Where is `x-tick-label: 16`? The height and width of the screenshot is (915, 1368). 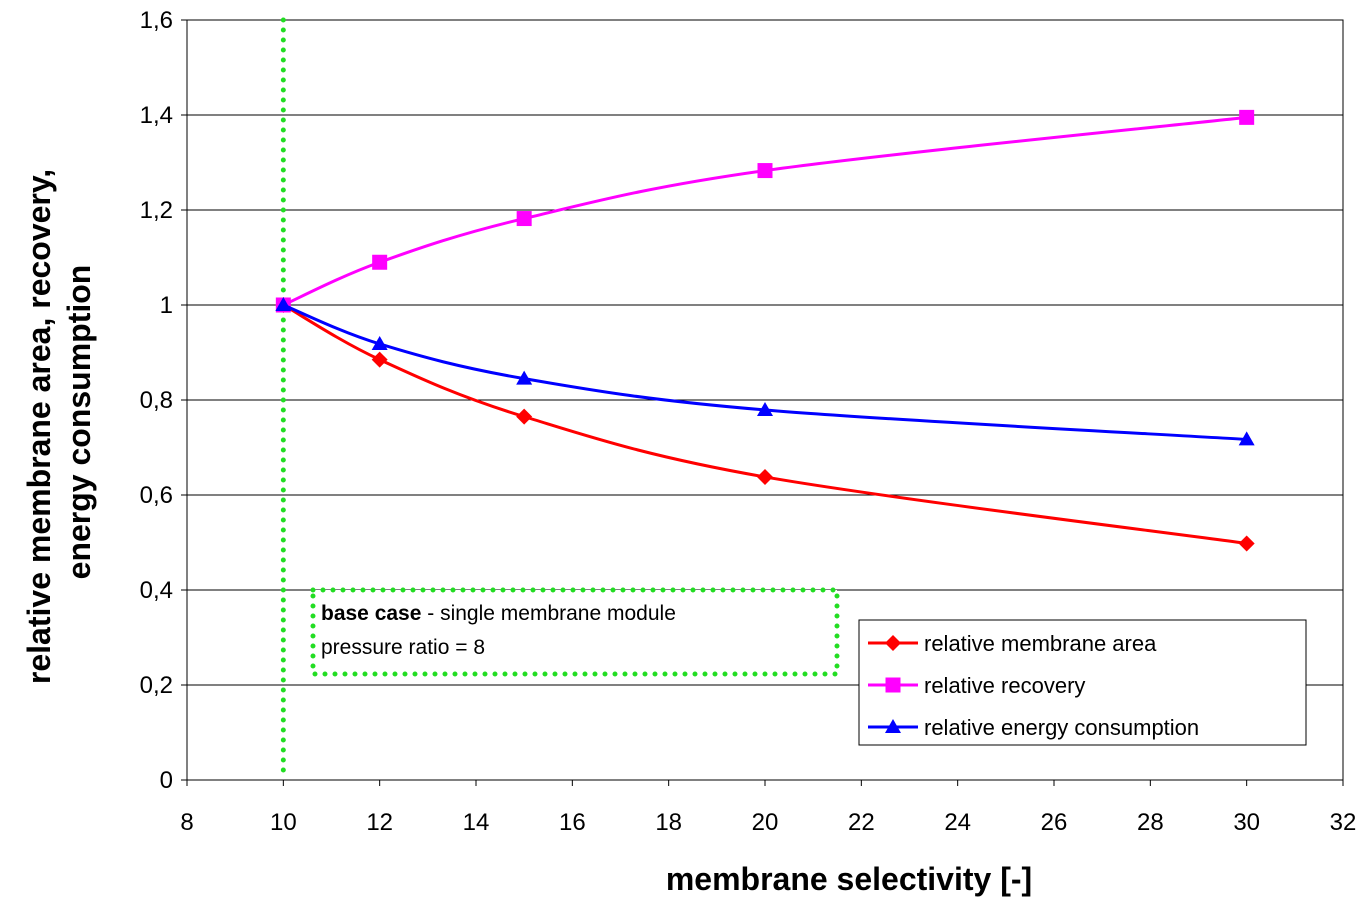 x-tick-label: 16 is located at coordinates (572, 822).